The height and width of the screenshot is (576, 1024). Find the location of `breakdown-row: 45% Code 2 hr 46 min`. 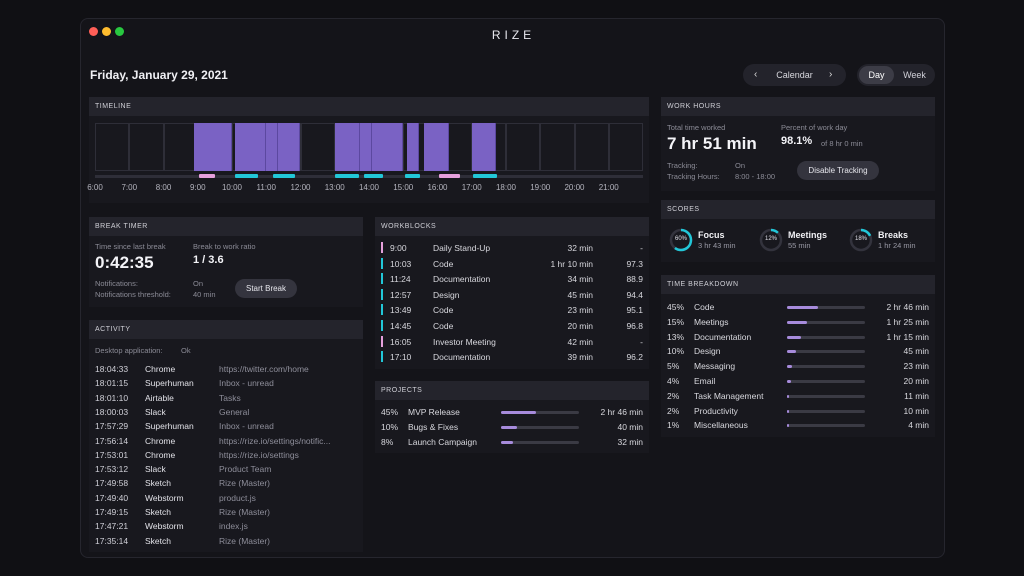

breakdown-row: 45% Code 2 hr 46 min is located at coordinates (798, 308).